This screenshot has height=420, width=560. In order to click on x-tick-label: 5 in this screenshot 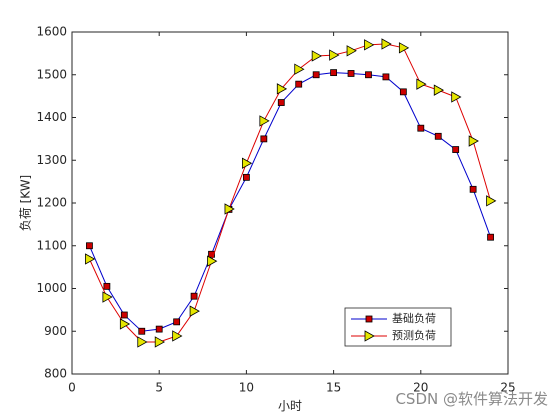, I will do `click(159, 388)`.